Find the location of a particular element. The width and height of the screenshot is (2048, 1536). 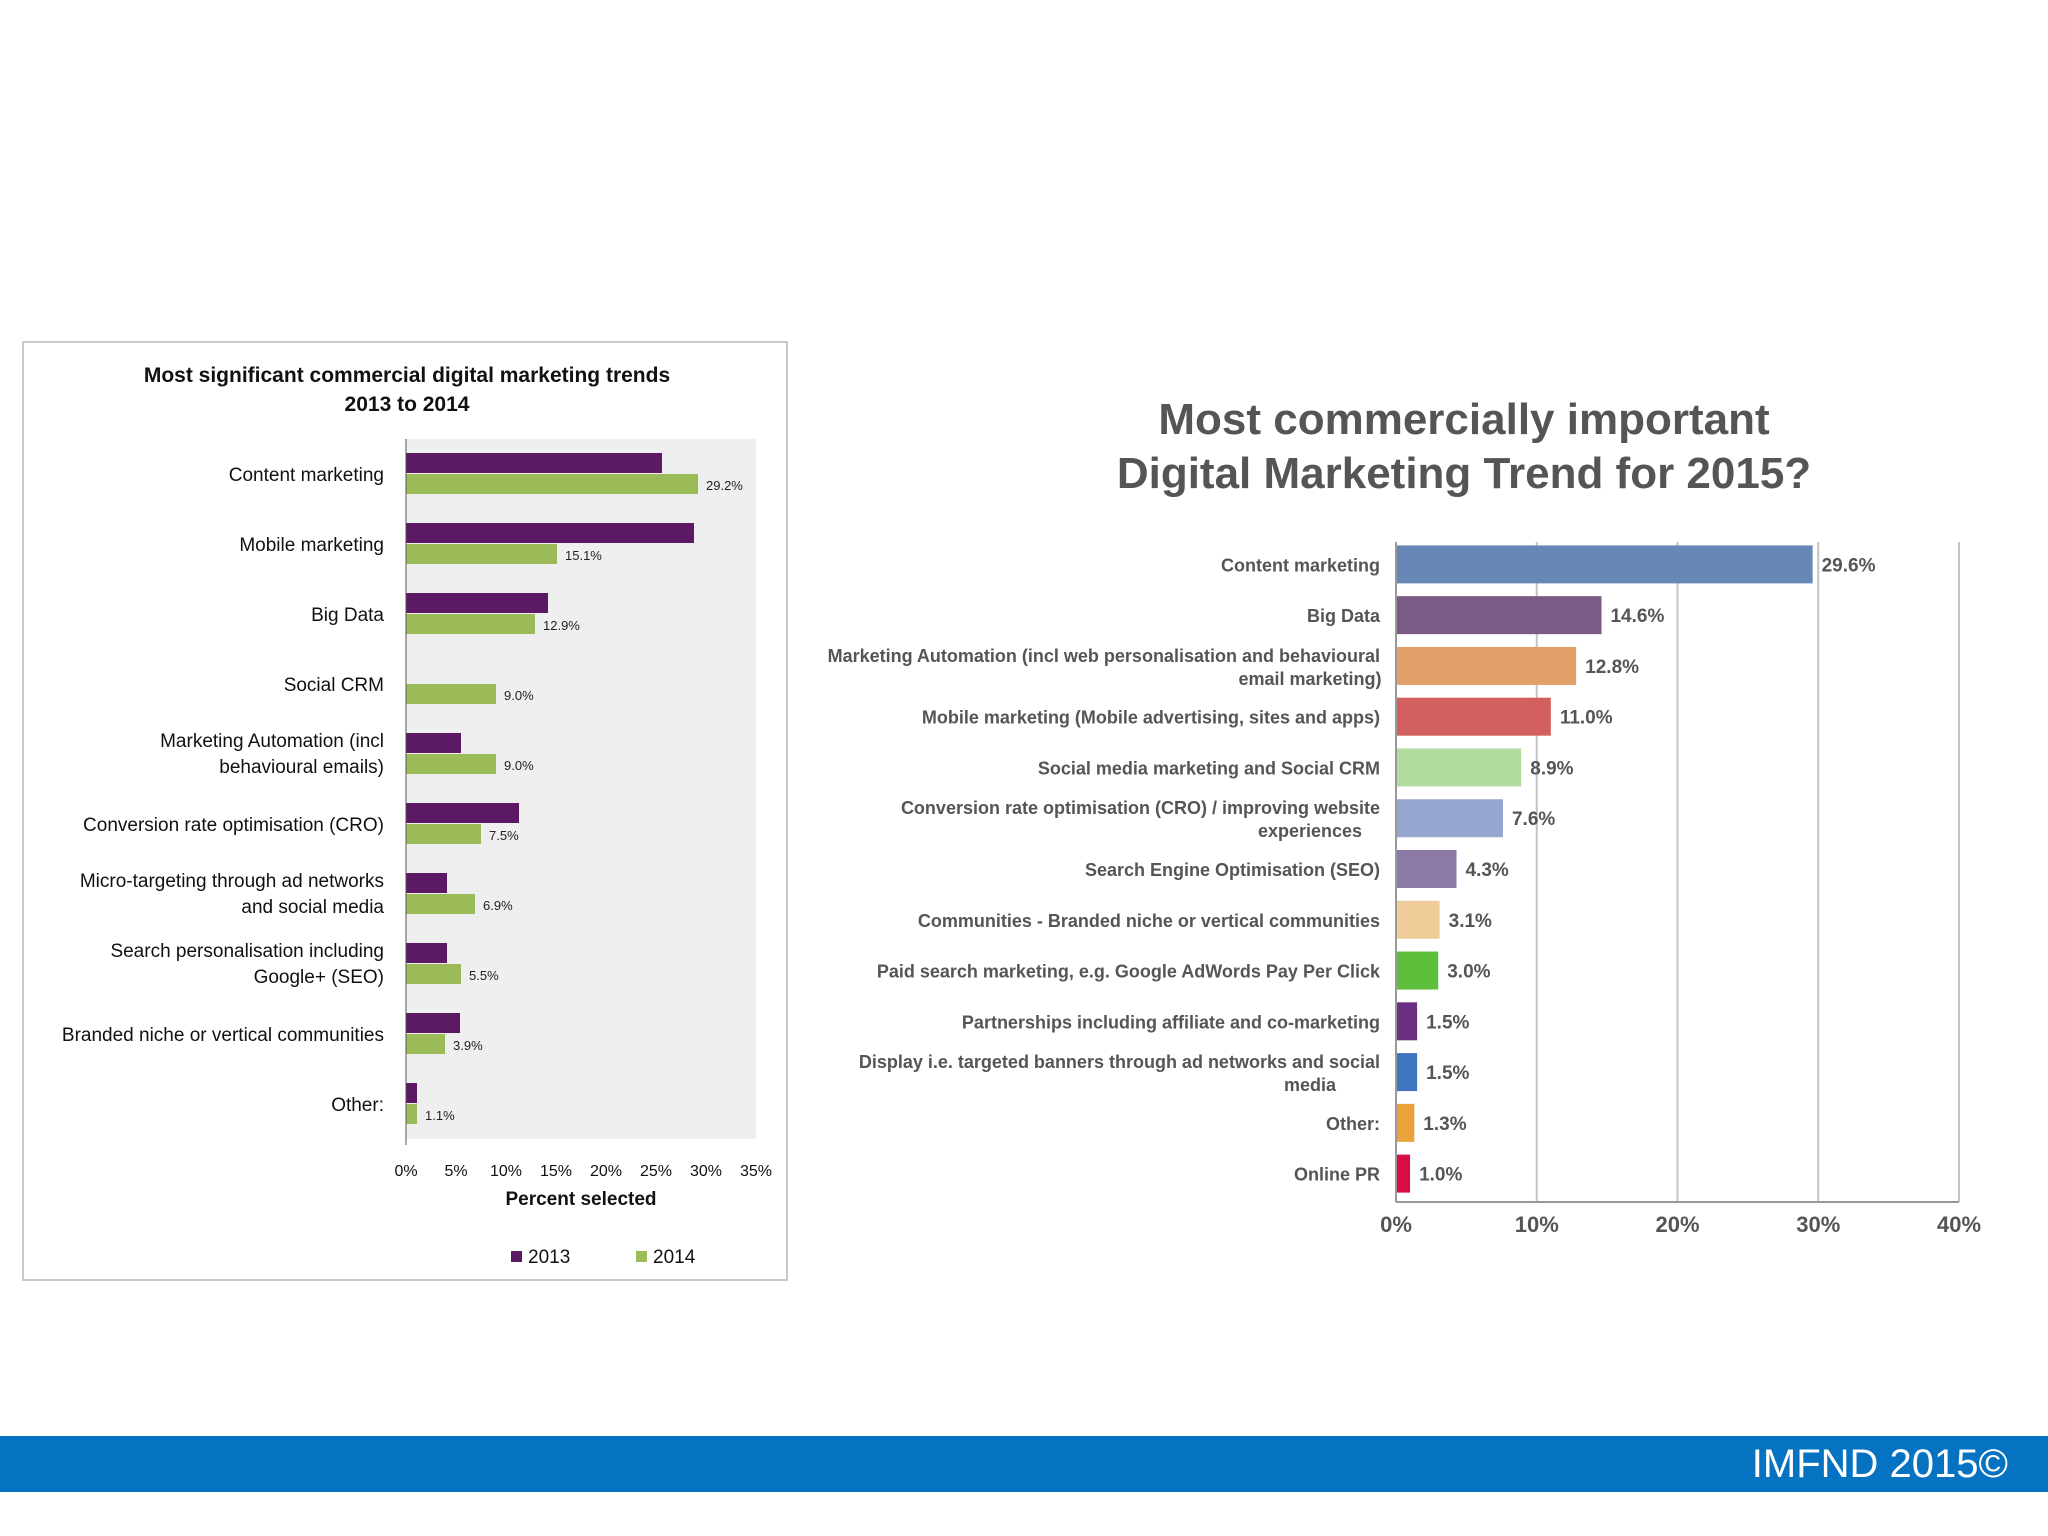

bar-2014-label: 6.9% is located at coordinates (498, 905).